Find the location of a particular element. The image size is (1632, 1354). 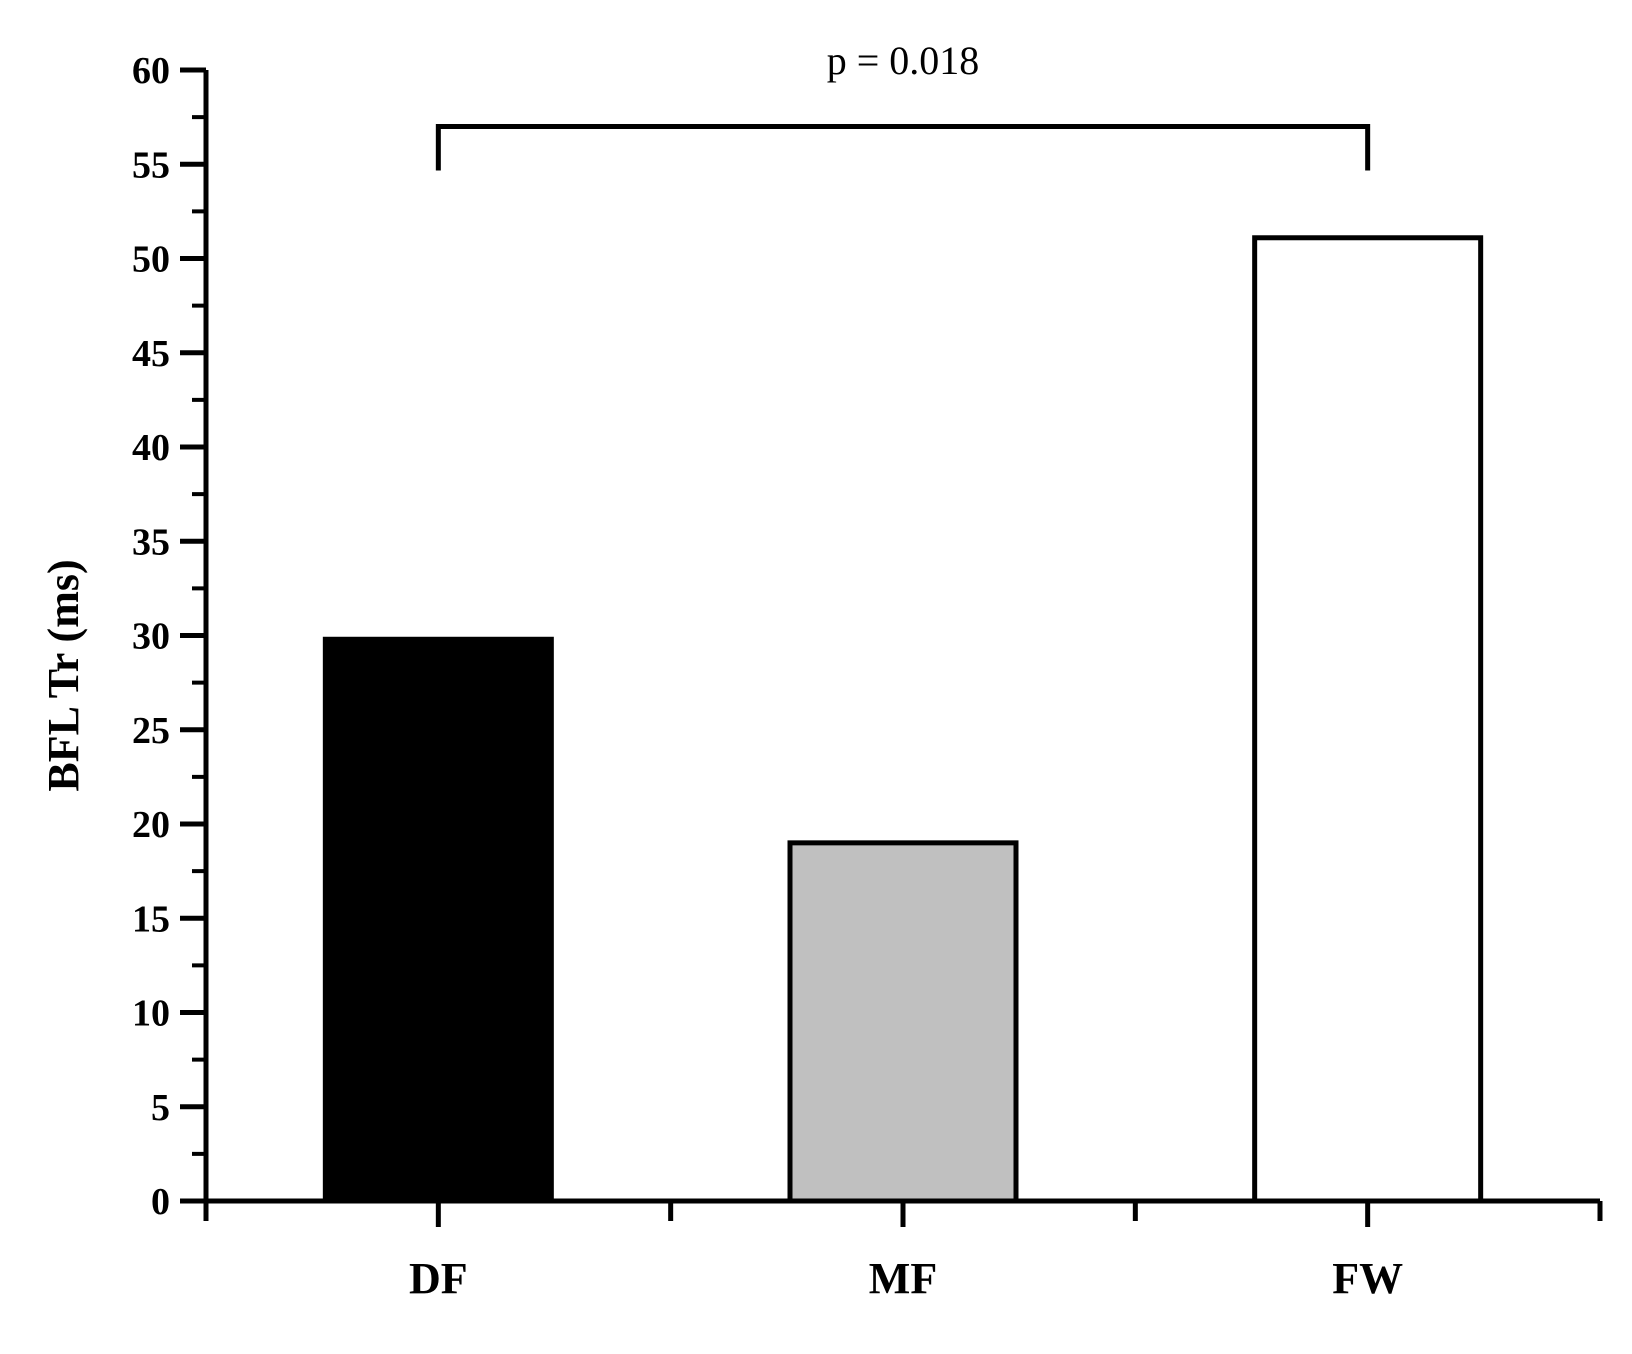

y-tick-label: 10 is located at coordinates (151, 1014).